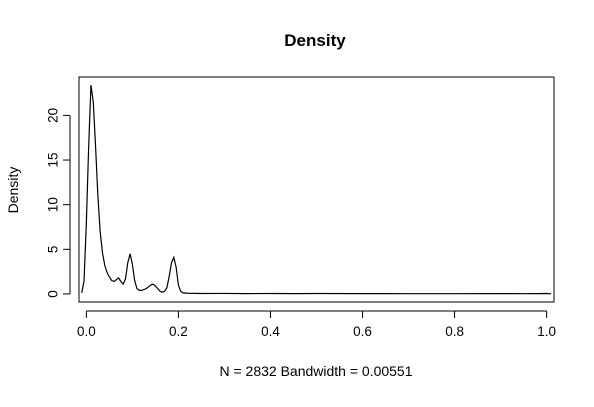 The height and width of the screenshot is (407, 594). Describe the element at coordinates (316, 324) in the screenshot. I see `x-axis: 0.0 0.2 0.4 0.6 0.8 1.0` at that location.